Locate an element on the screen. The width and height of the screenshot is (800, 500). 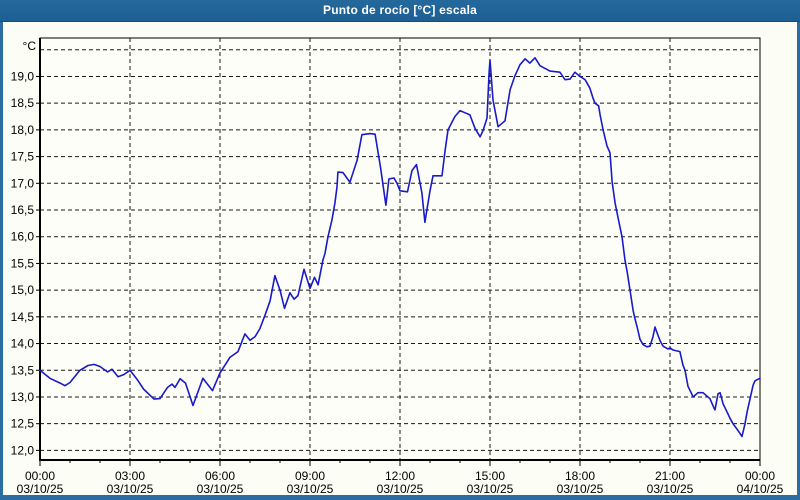
x-tick-time: 12:00 is located at coordinates (400, 476).